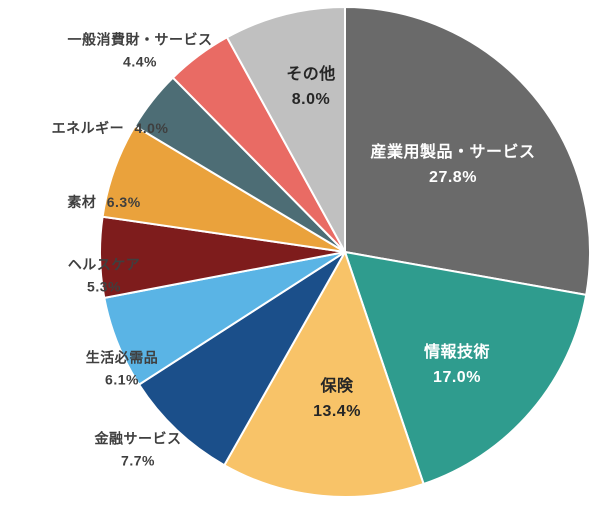 The width and height of the screenshot is (600, 518). I want to click on slice-name: 一般消費財・サービス, so click(140, 39).